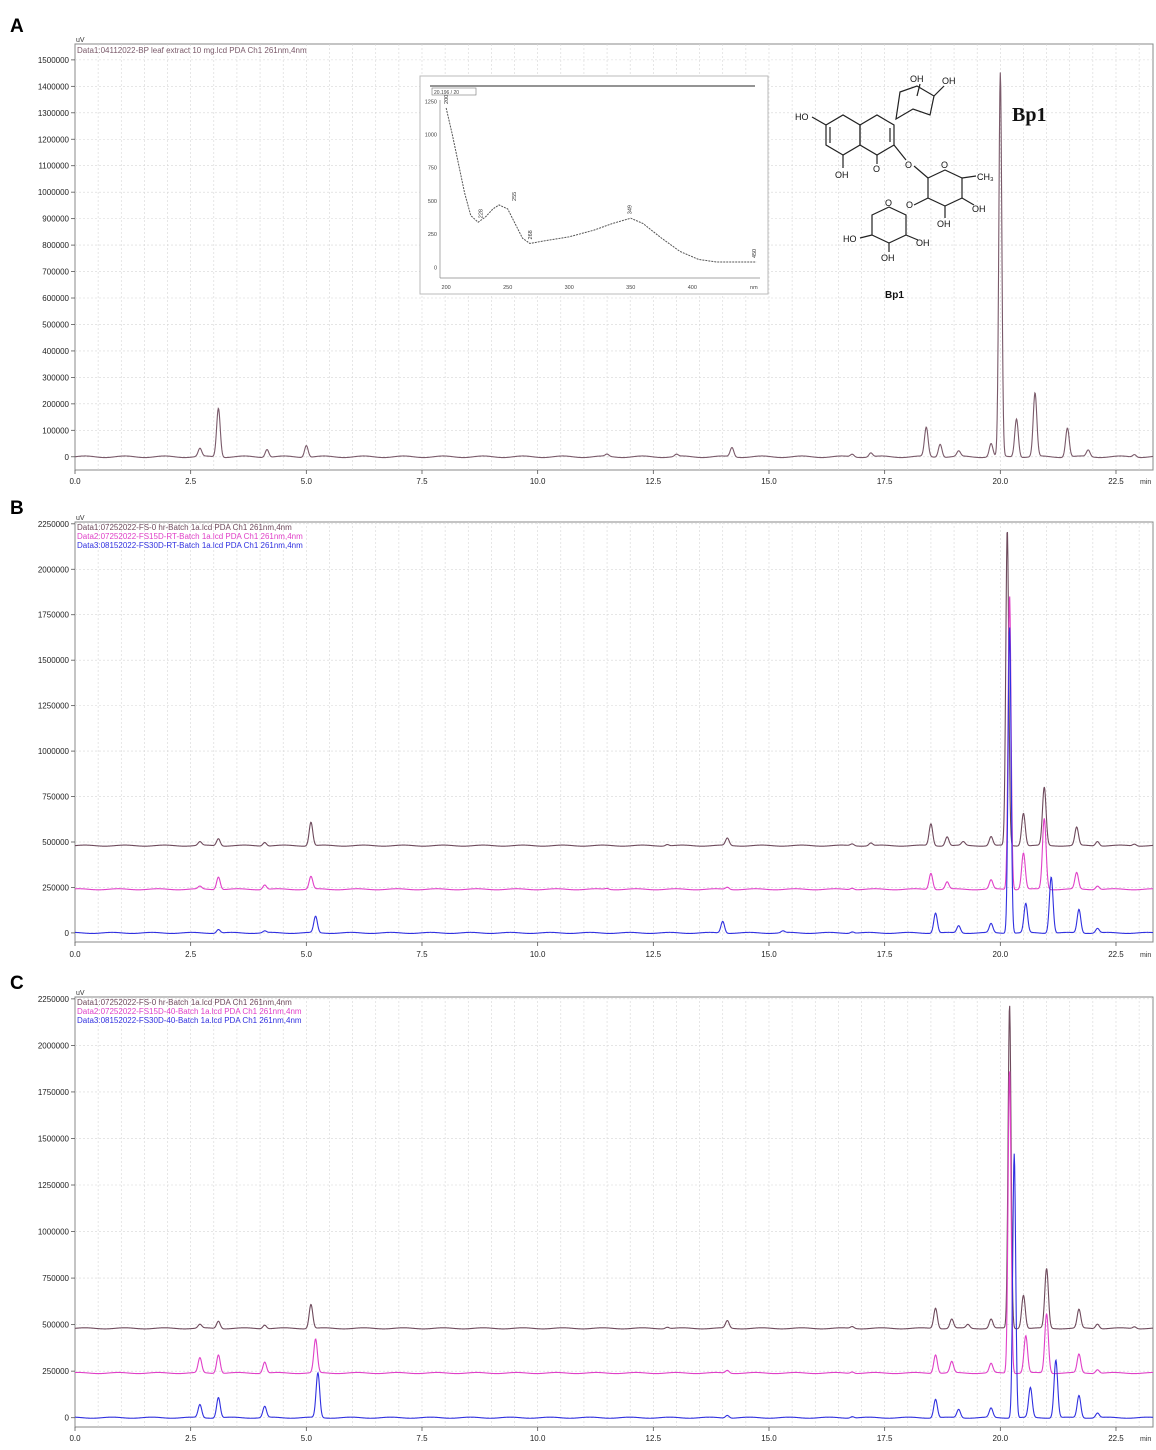  What do you see at coordinates (67, 1418) in the screenshot?
I see `y-tick-label: 0` at bounding box center [67, 1418].